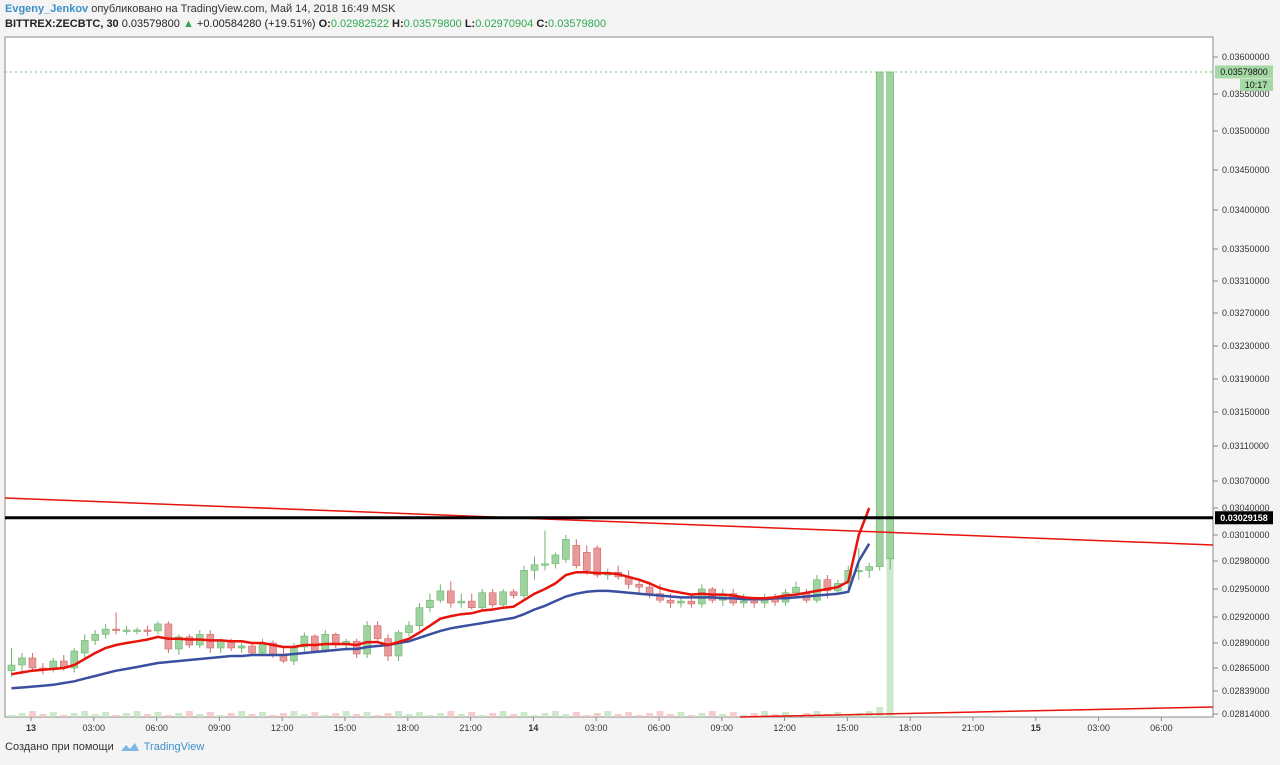  I want to click on last-price: 0.03579800, so click(150, 24).